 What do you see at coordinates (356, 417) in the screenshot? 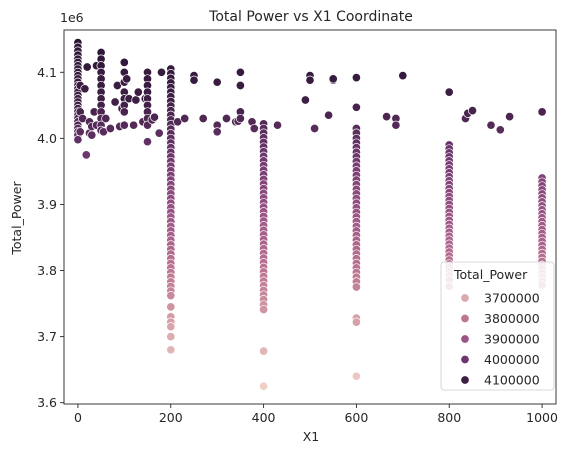
I see `x-tick-label: 600` at bounding box center [356, 417].